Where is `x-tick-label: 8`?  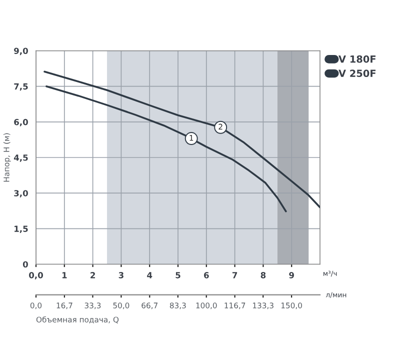
x-tick-label: 8 is located at coordinates (263, 275).